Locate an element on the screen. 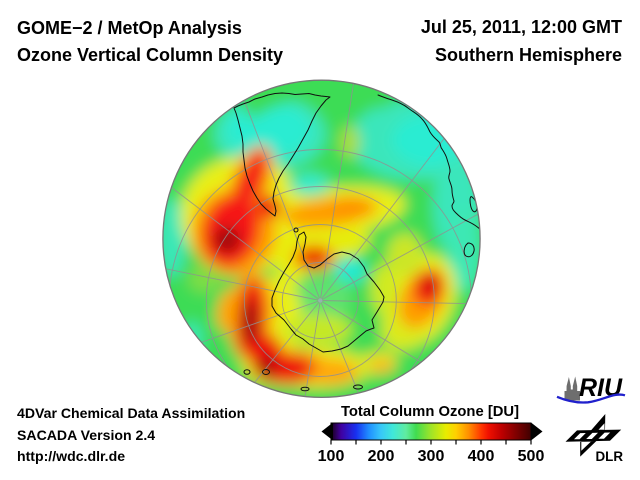 The width and height of the screenshot is (640, 480). svg-text: 400 is located at coordinates (481, 456).